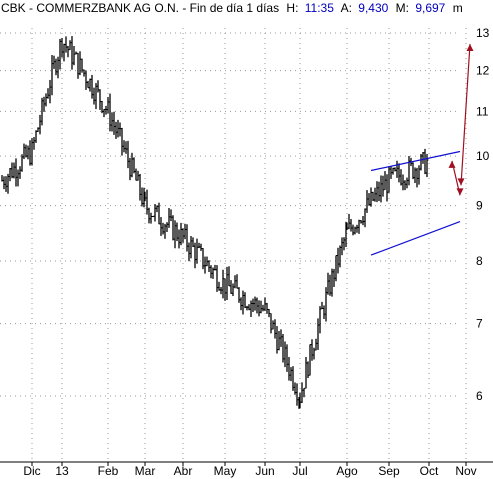 The height and width of the screenshot is (479, 493). I want to click on y-tick-label: 9, so click(479, 206).